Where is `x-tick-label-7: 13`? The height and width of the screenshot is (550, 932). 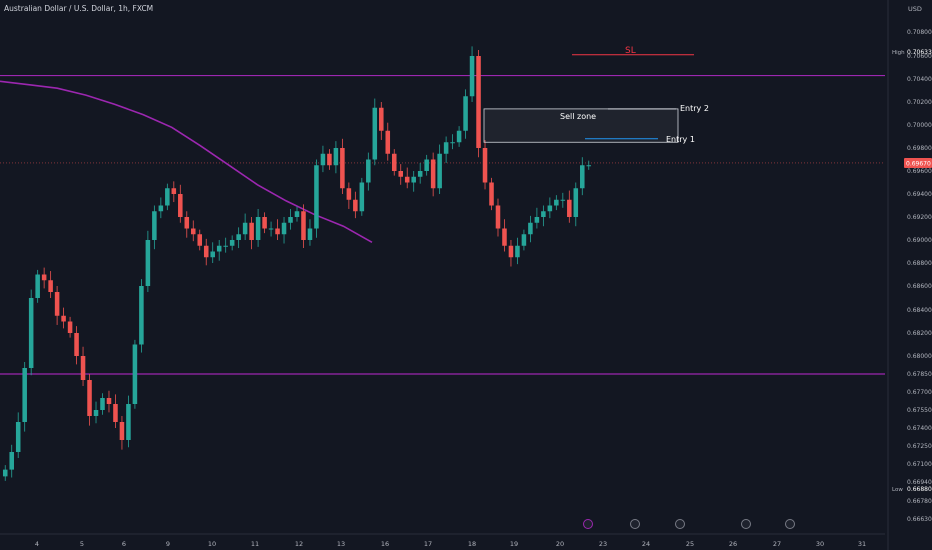 x-tick-label-7: 13 is located at coordinates (341, 544).